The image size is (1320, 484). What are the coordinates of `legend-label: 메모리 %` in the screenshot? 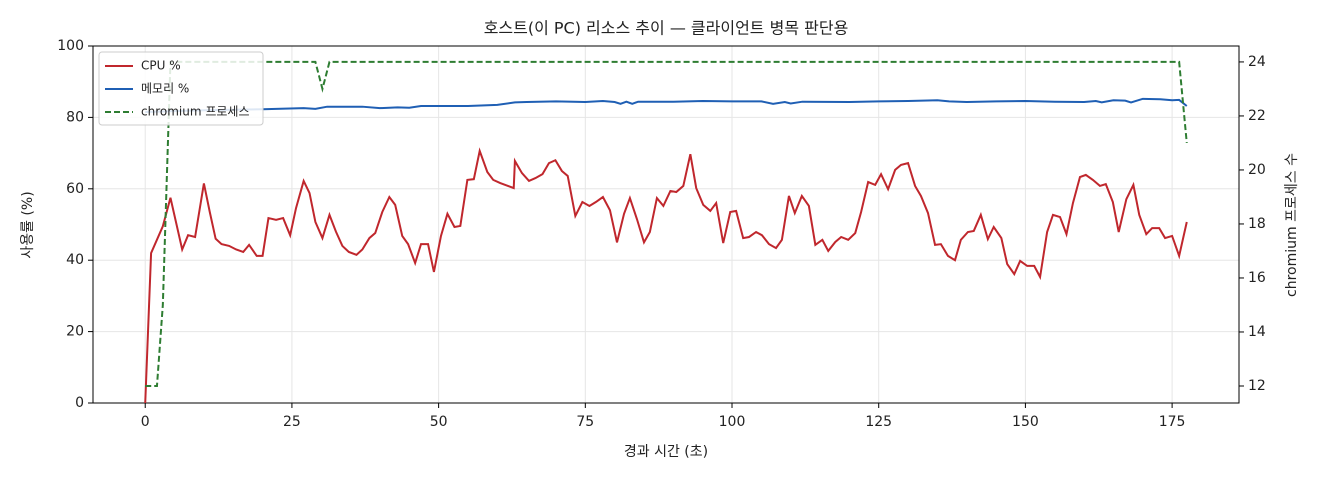 It's located at (165, 89).